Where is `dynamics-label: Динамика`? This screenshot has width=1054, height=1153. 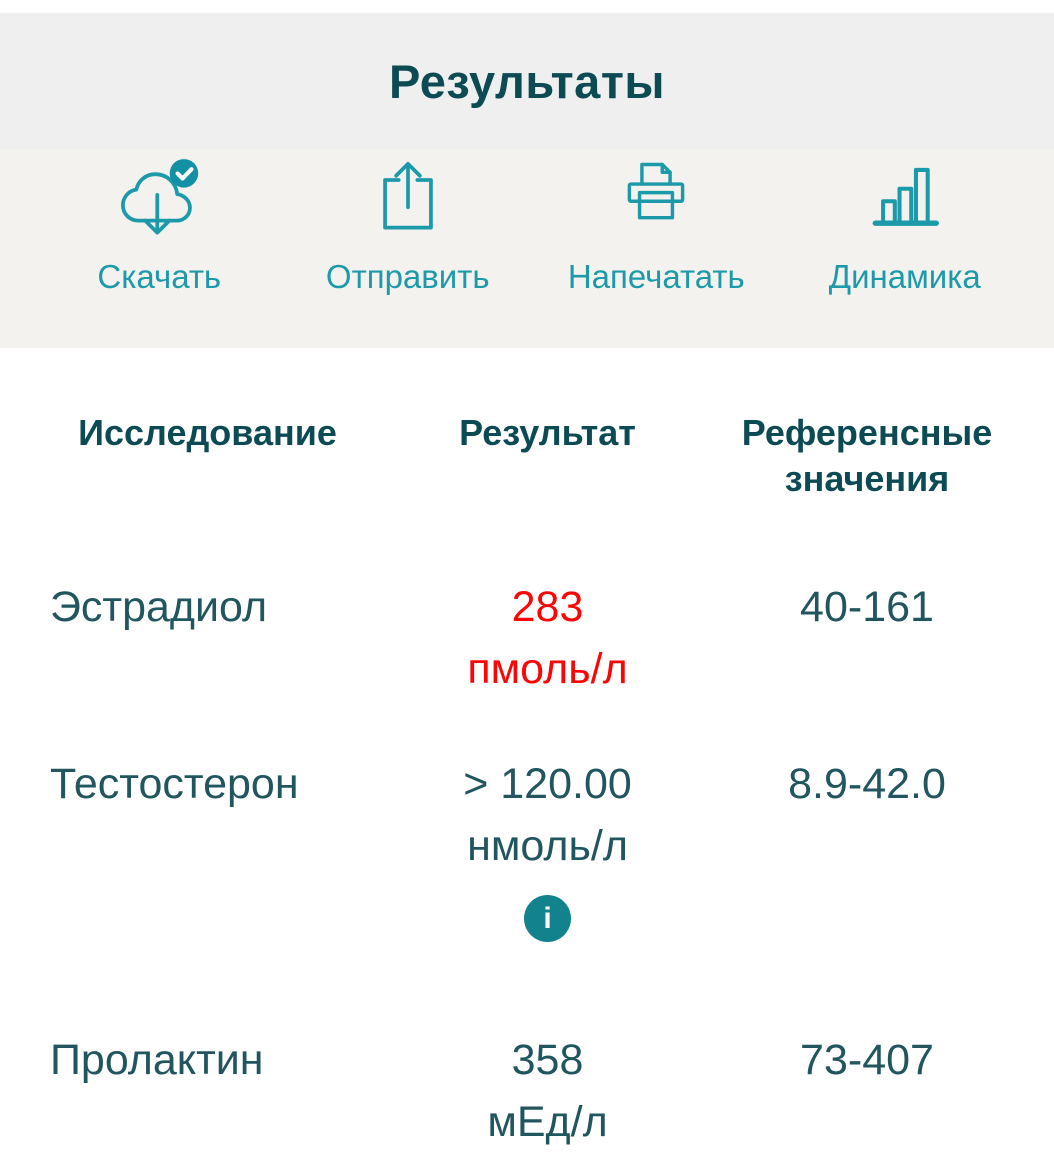 dynamics-label: Динамика is located at coordinates (904, 276).